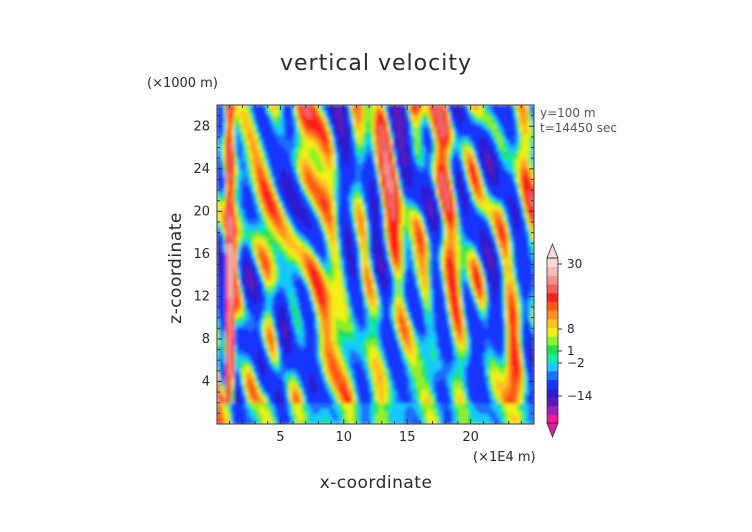 The height and width of the screenshot is (532, 752). Describe the element at coordinates (552, 430) in the screenshot. I see `colorbar-min-arrow` at that location.